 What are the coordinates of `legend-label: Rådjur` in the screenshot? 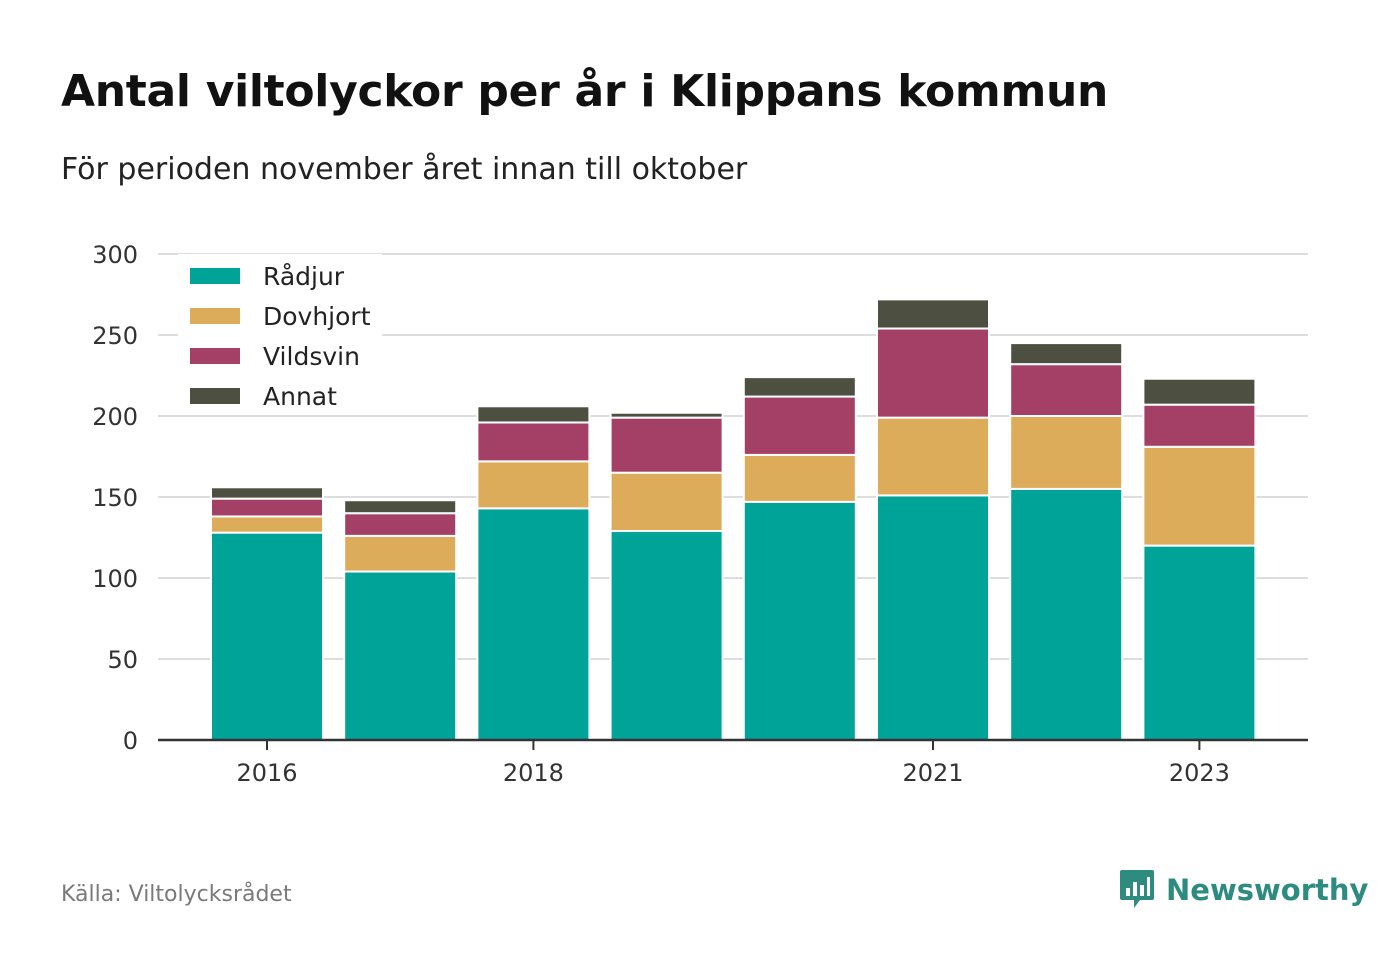 It's located at (304, 276).